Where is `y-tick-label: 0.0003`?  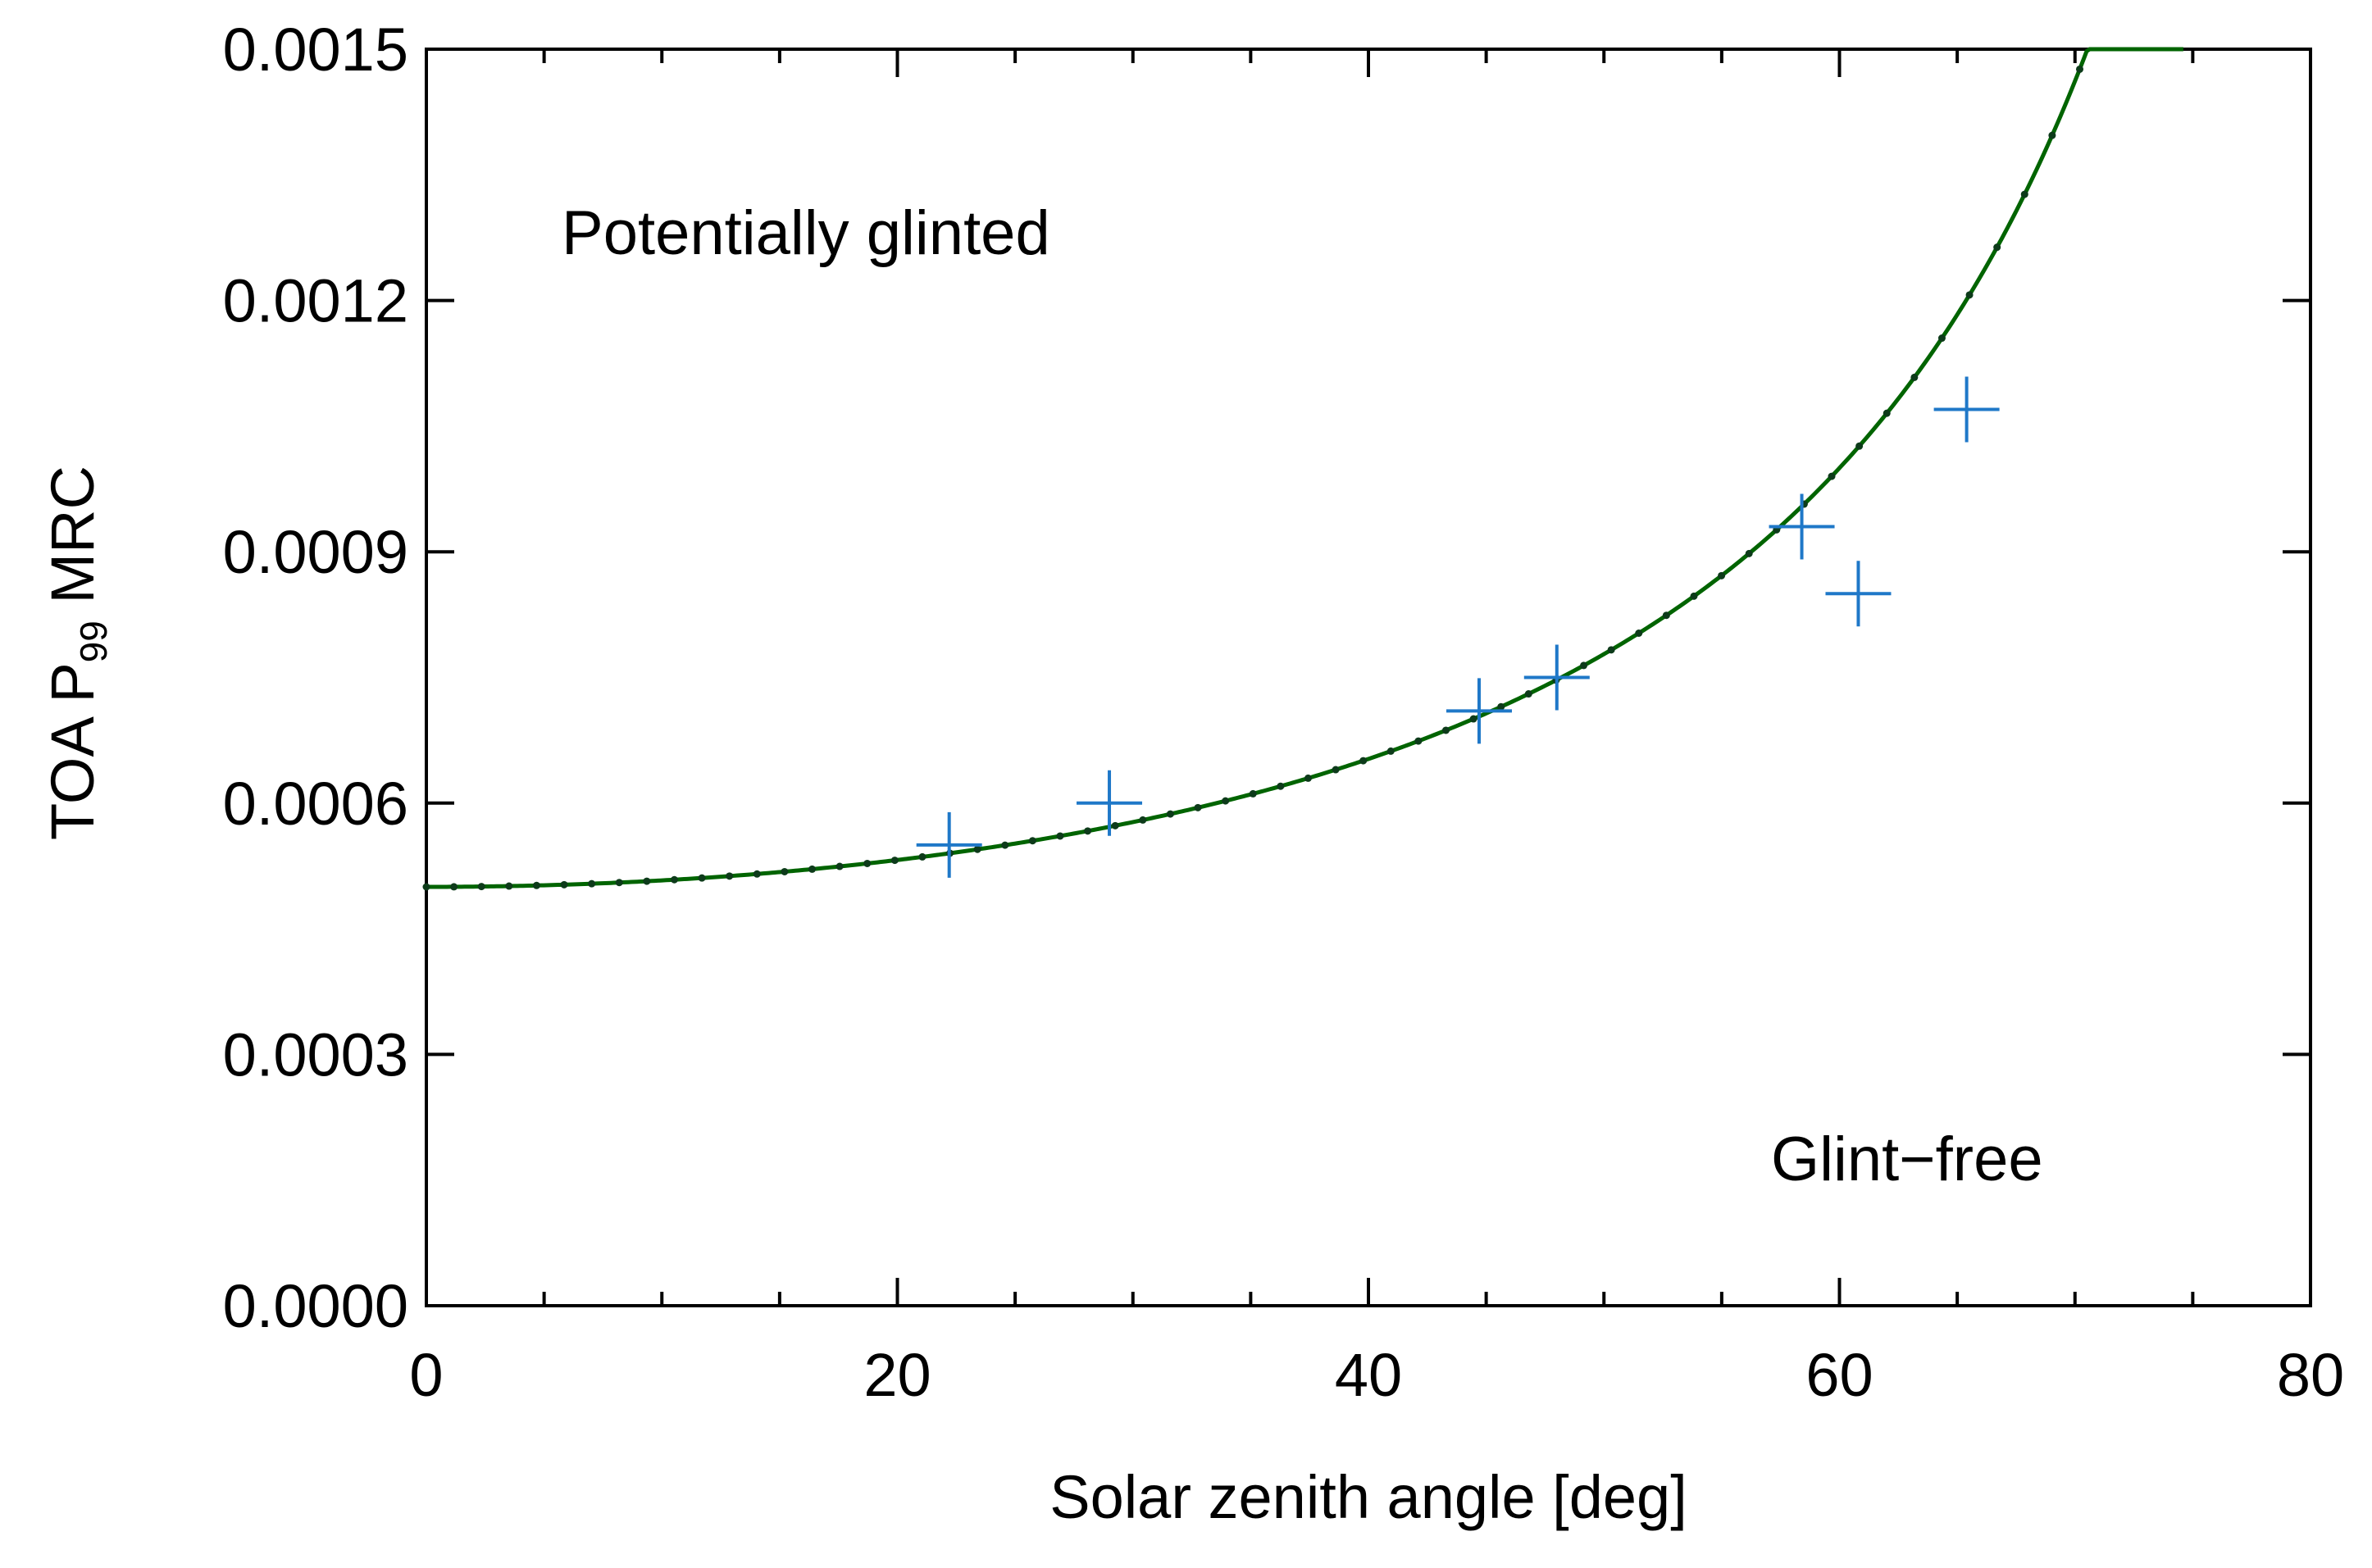 y-tick-label: 0.0003 is located at coordinates (316, 1054).